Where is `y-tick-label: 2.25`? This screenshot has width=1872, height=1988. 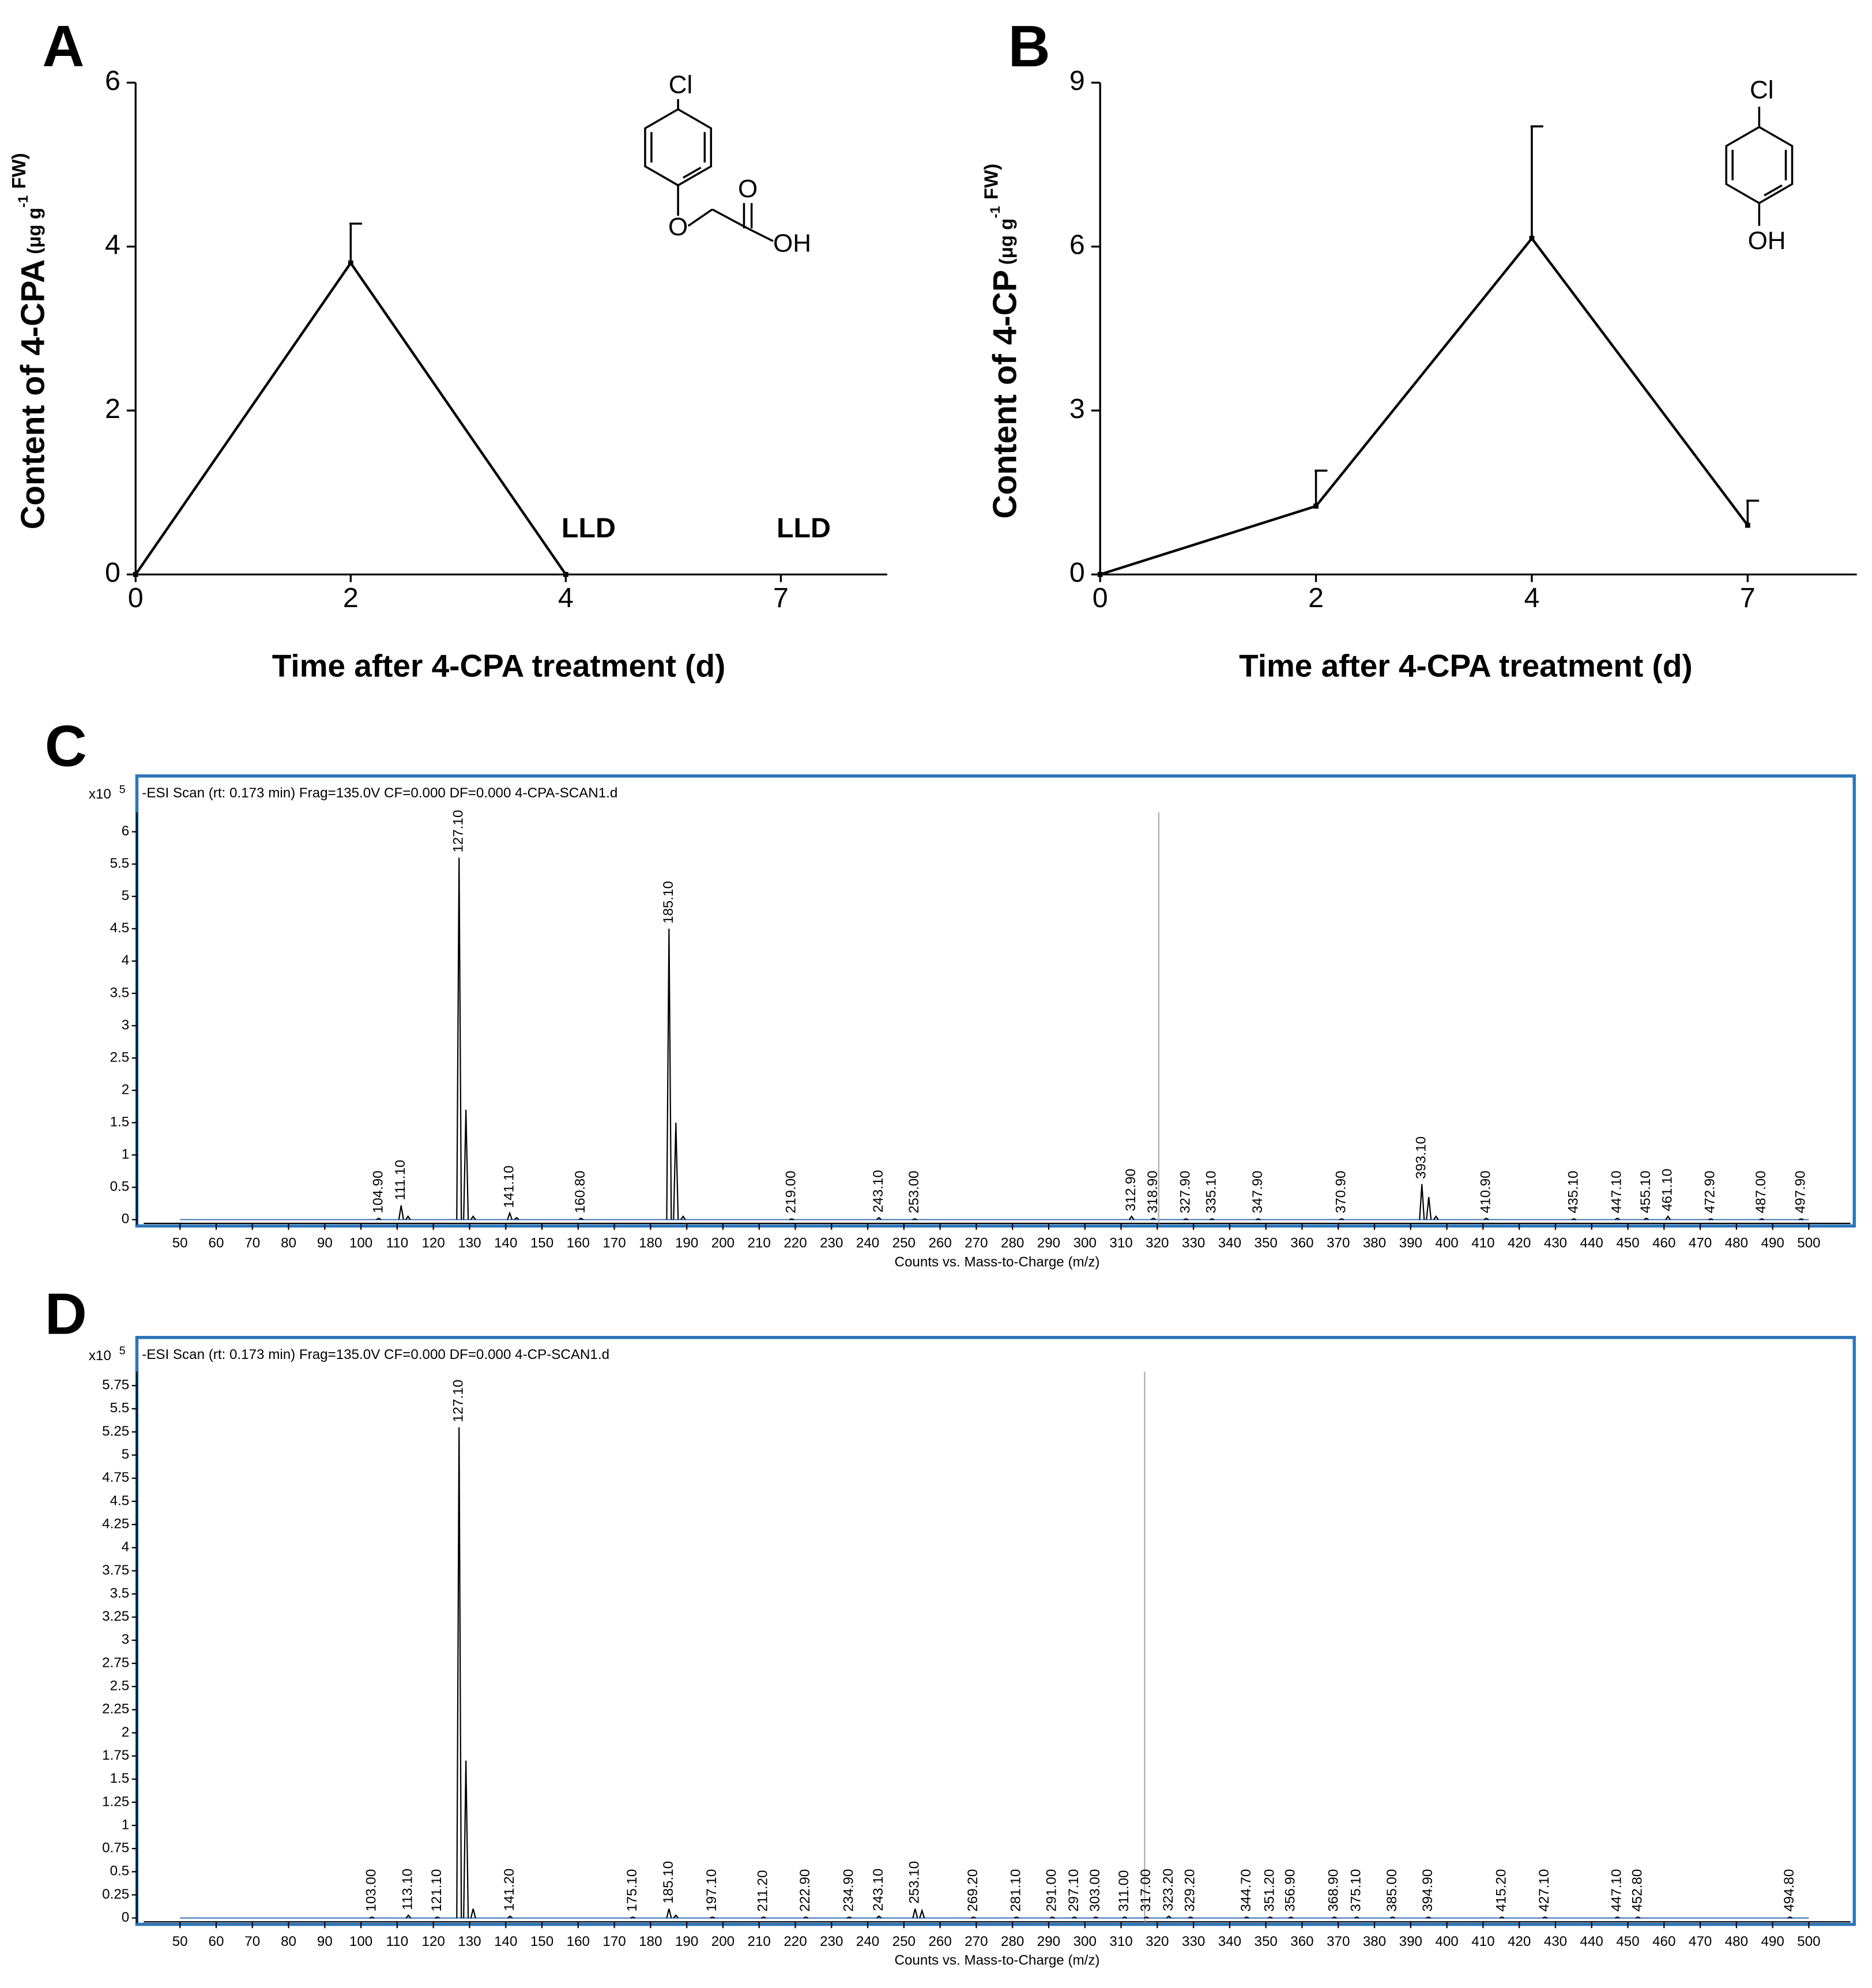
y-tick-label: 2.25 is located at coordinates (115, 1709).